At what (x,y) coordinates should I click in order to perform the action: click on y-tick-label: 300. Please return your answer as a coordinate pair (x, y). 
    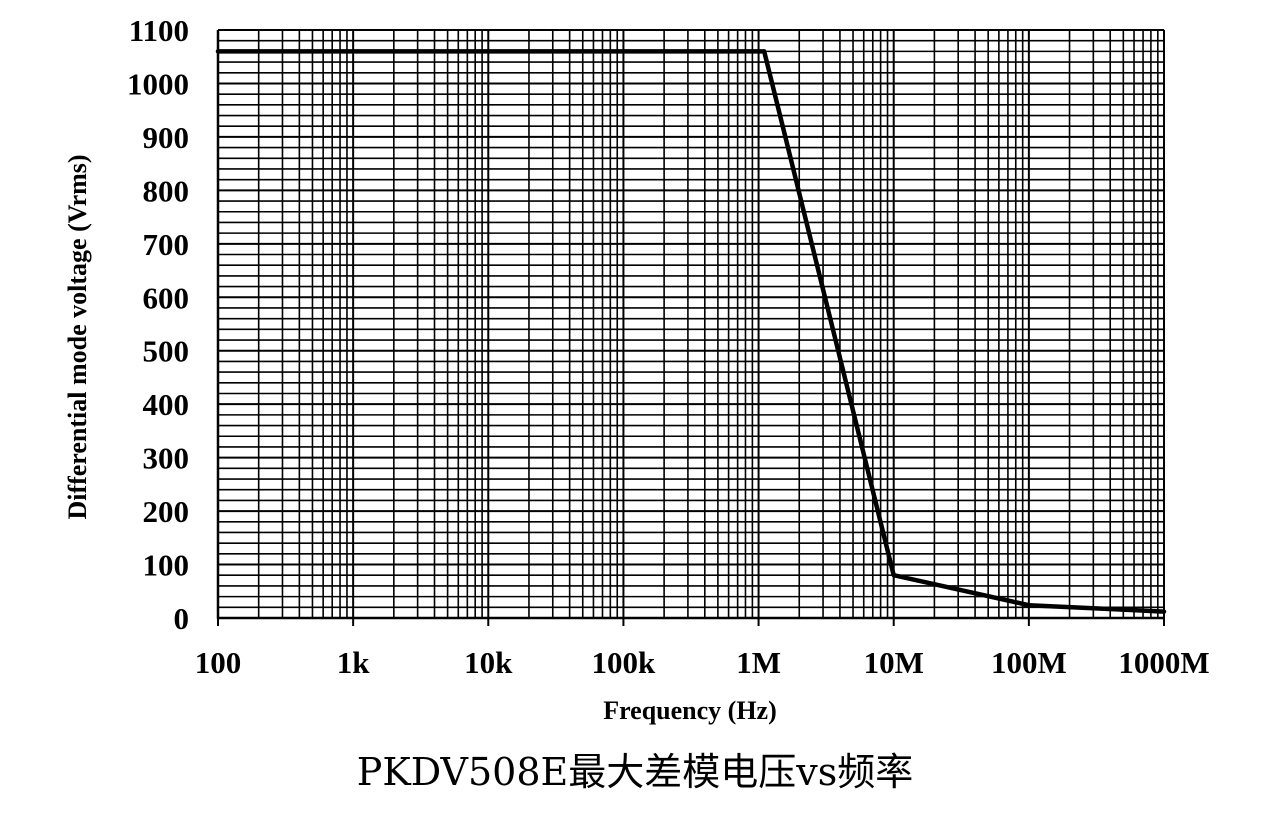
    Looking at the image, I should click on (166, 458).